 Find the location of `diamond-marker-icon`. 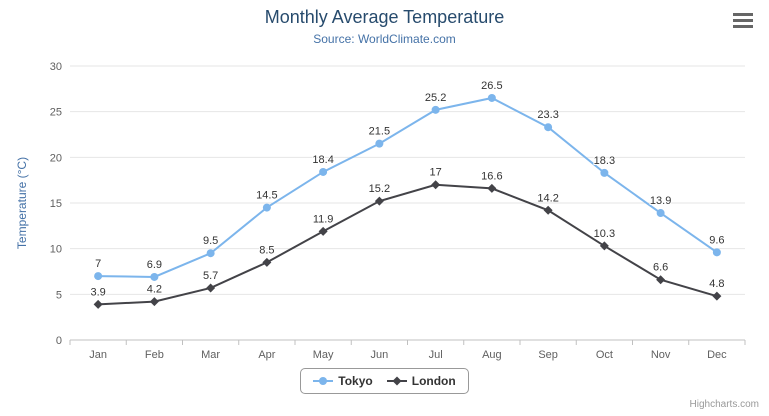

diamond-marker-icon is located at coordinates (396, 381).